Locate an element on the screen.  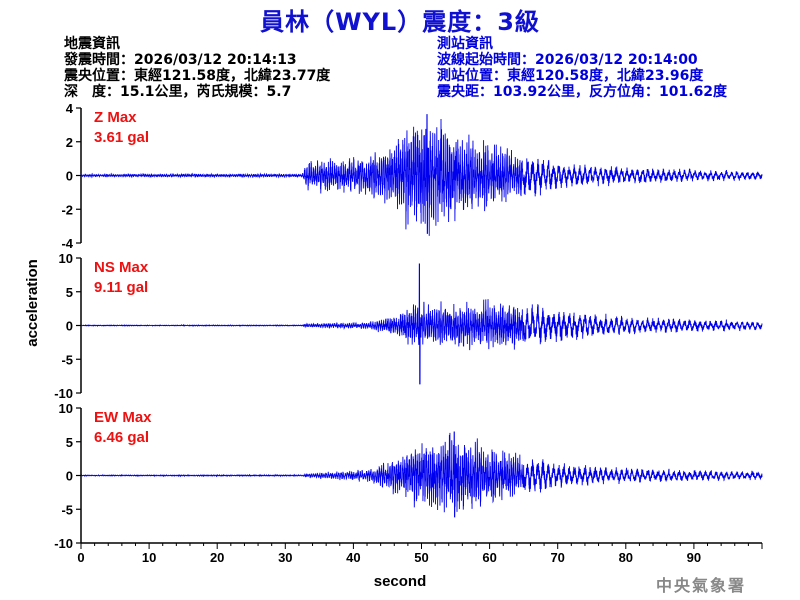
x-tick-label: 50 is located at coordinates (421, 557).